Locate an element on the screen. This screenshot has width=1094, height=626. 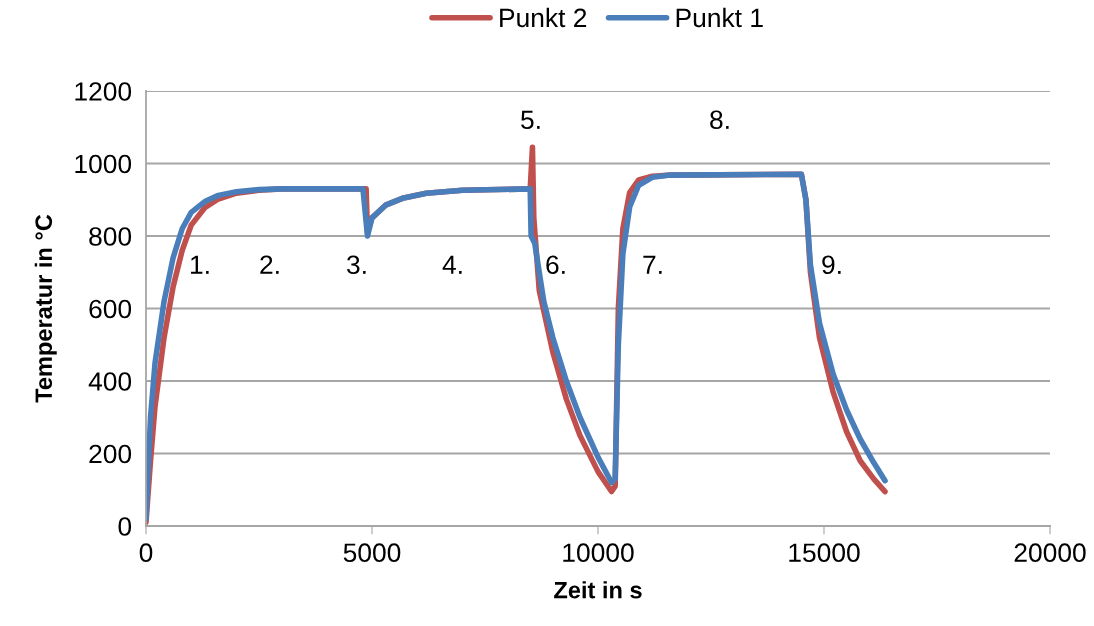
x-tick-label: 20000 is located at coordinates (1050, 553).